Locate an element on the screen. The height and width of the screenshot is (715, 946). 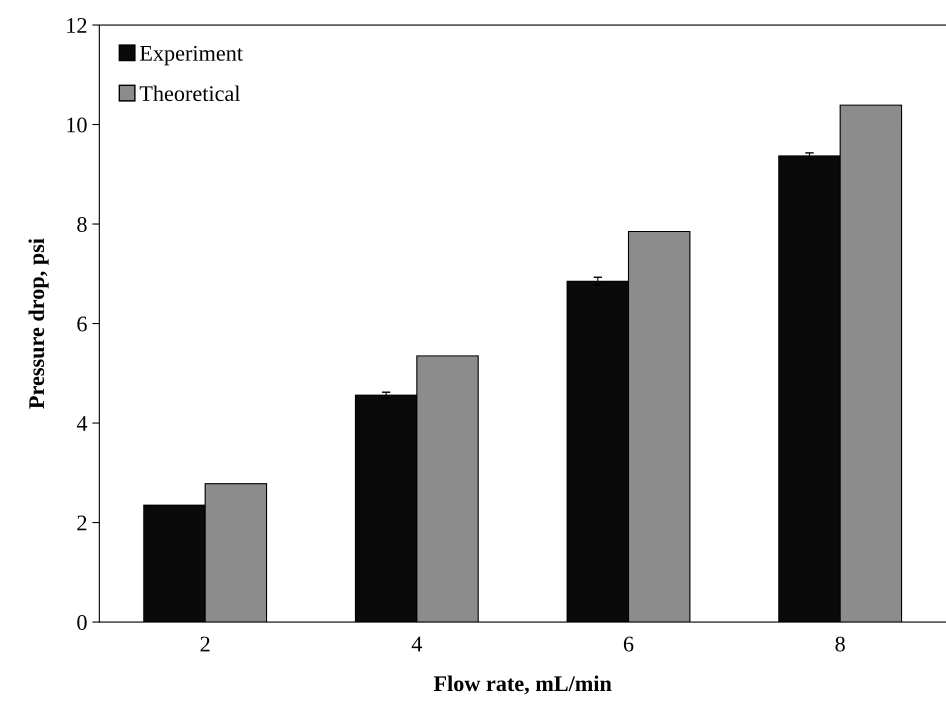
y-tick-label: 12 is located at coordinates (76, 25).